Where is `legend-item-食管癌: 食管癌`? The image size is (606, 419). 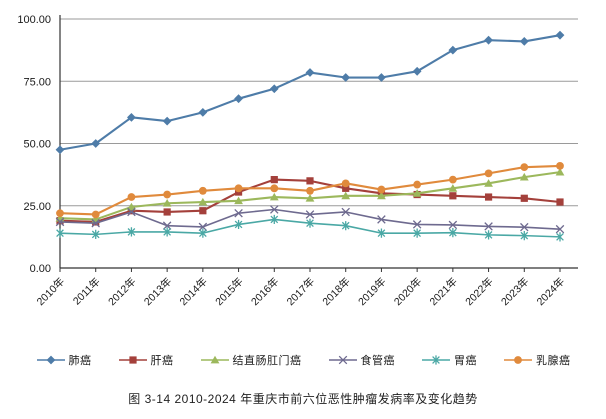
legend-item-食管癌: 食管癌 is located at coordinates (362, 360).